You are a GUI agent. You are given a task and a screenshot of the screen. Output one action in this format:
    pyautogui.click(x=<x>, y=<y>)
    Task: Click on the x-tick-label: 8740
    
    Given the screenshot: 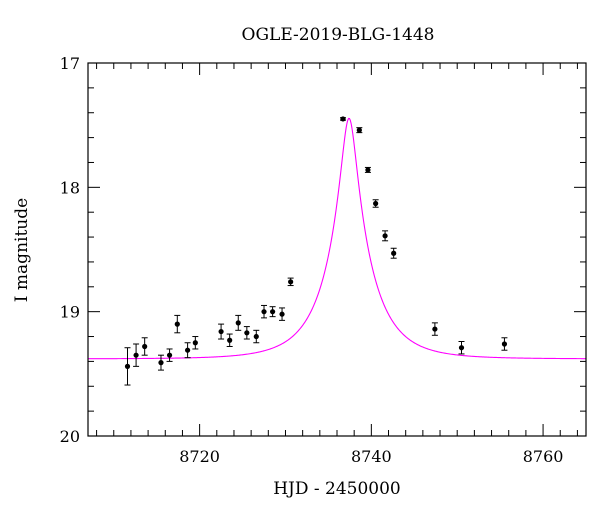 What is the action you would take?
    pyautogui.click(x=371, y=456)
    